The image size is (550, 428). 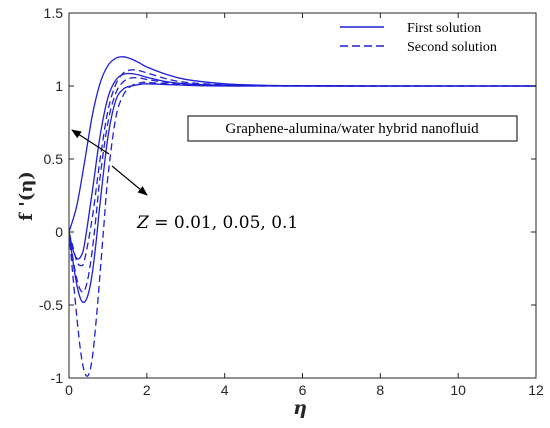 I want to click on annotation-arrow-down-right, so click(x=129, y=180).